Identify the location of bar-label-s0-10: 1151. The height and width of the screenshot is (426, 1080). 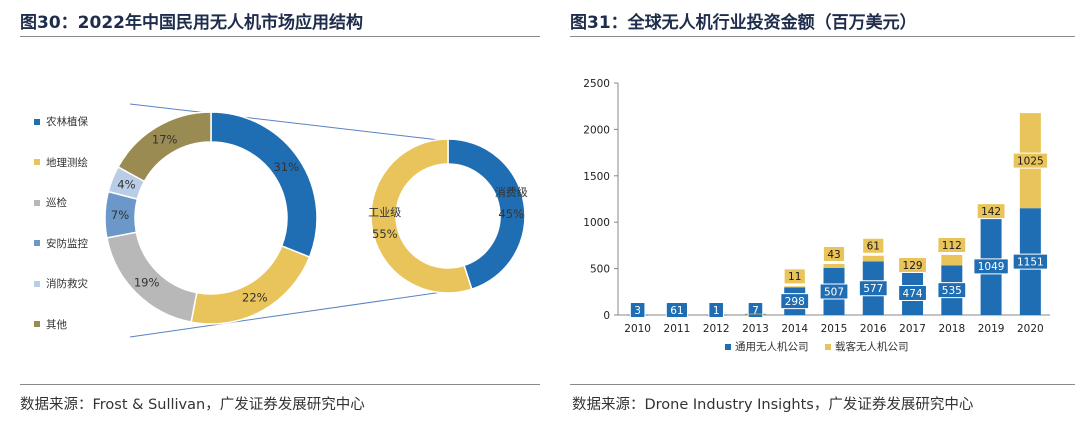
(1030, 262).